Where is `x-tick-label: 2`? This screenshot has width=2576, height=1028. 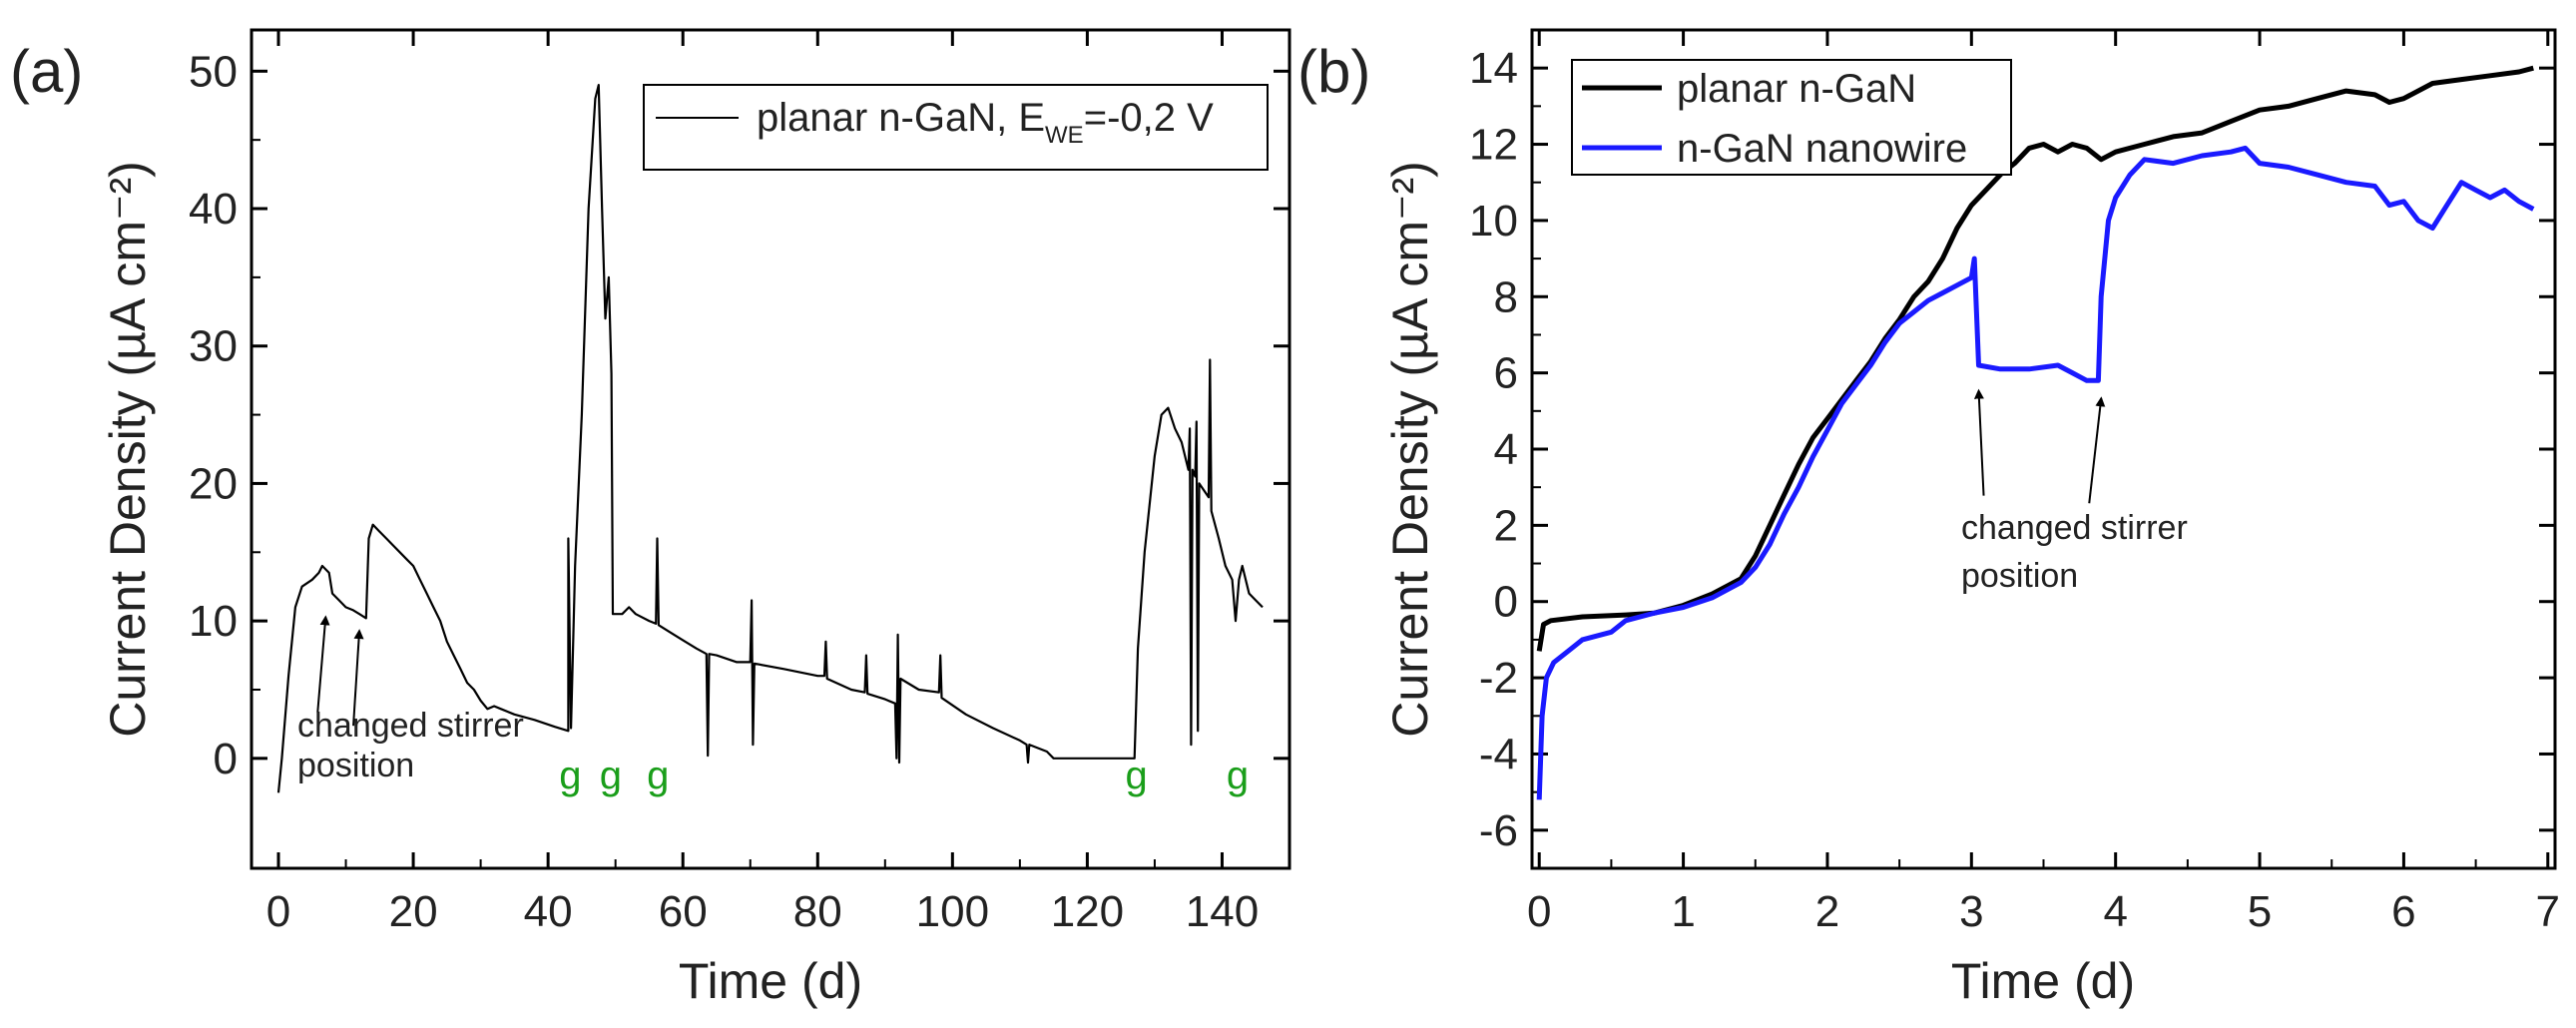 x-tick-label: 2 is located at coordinates (1827, 911).